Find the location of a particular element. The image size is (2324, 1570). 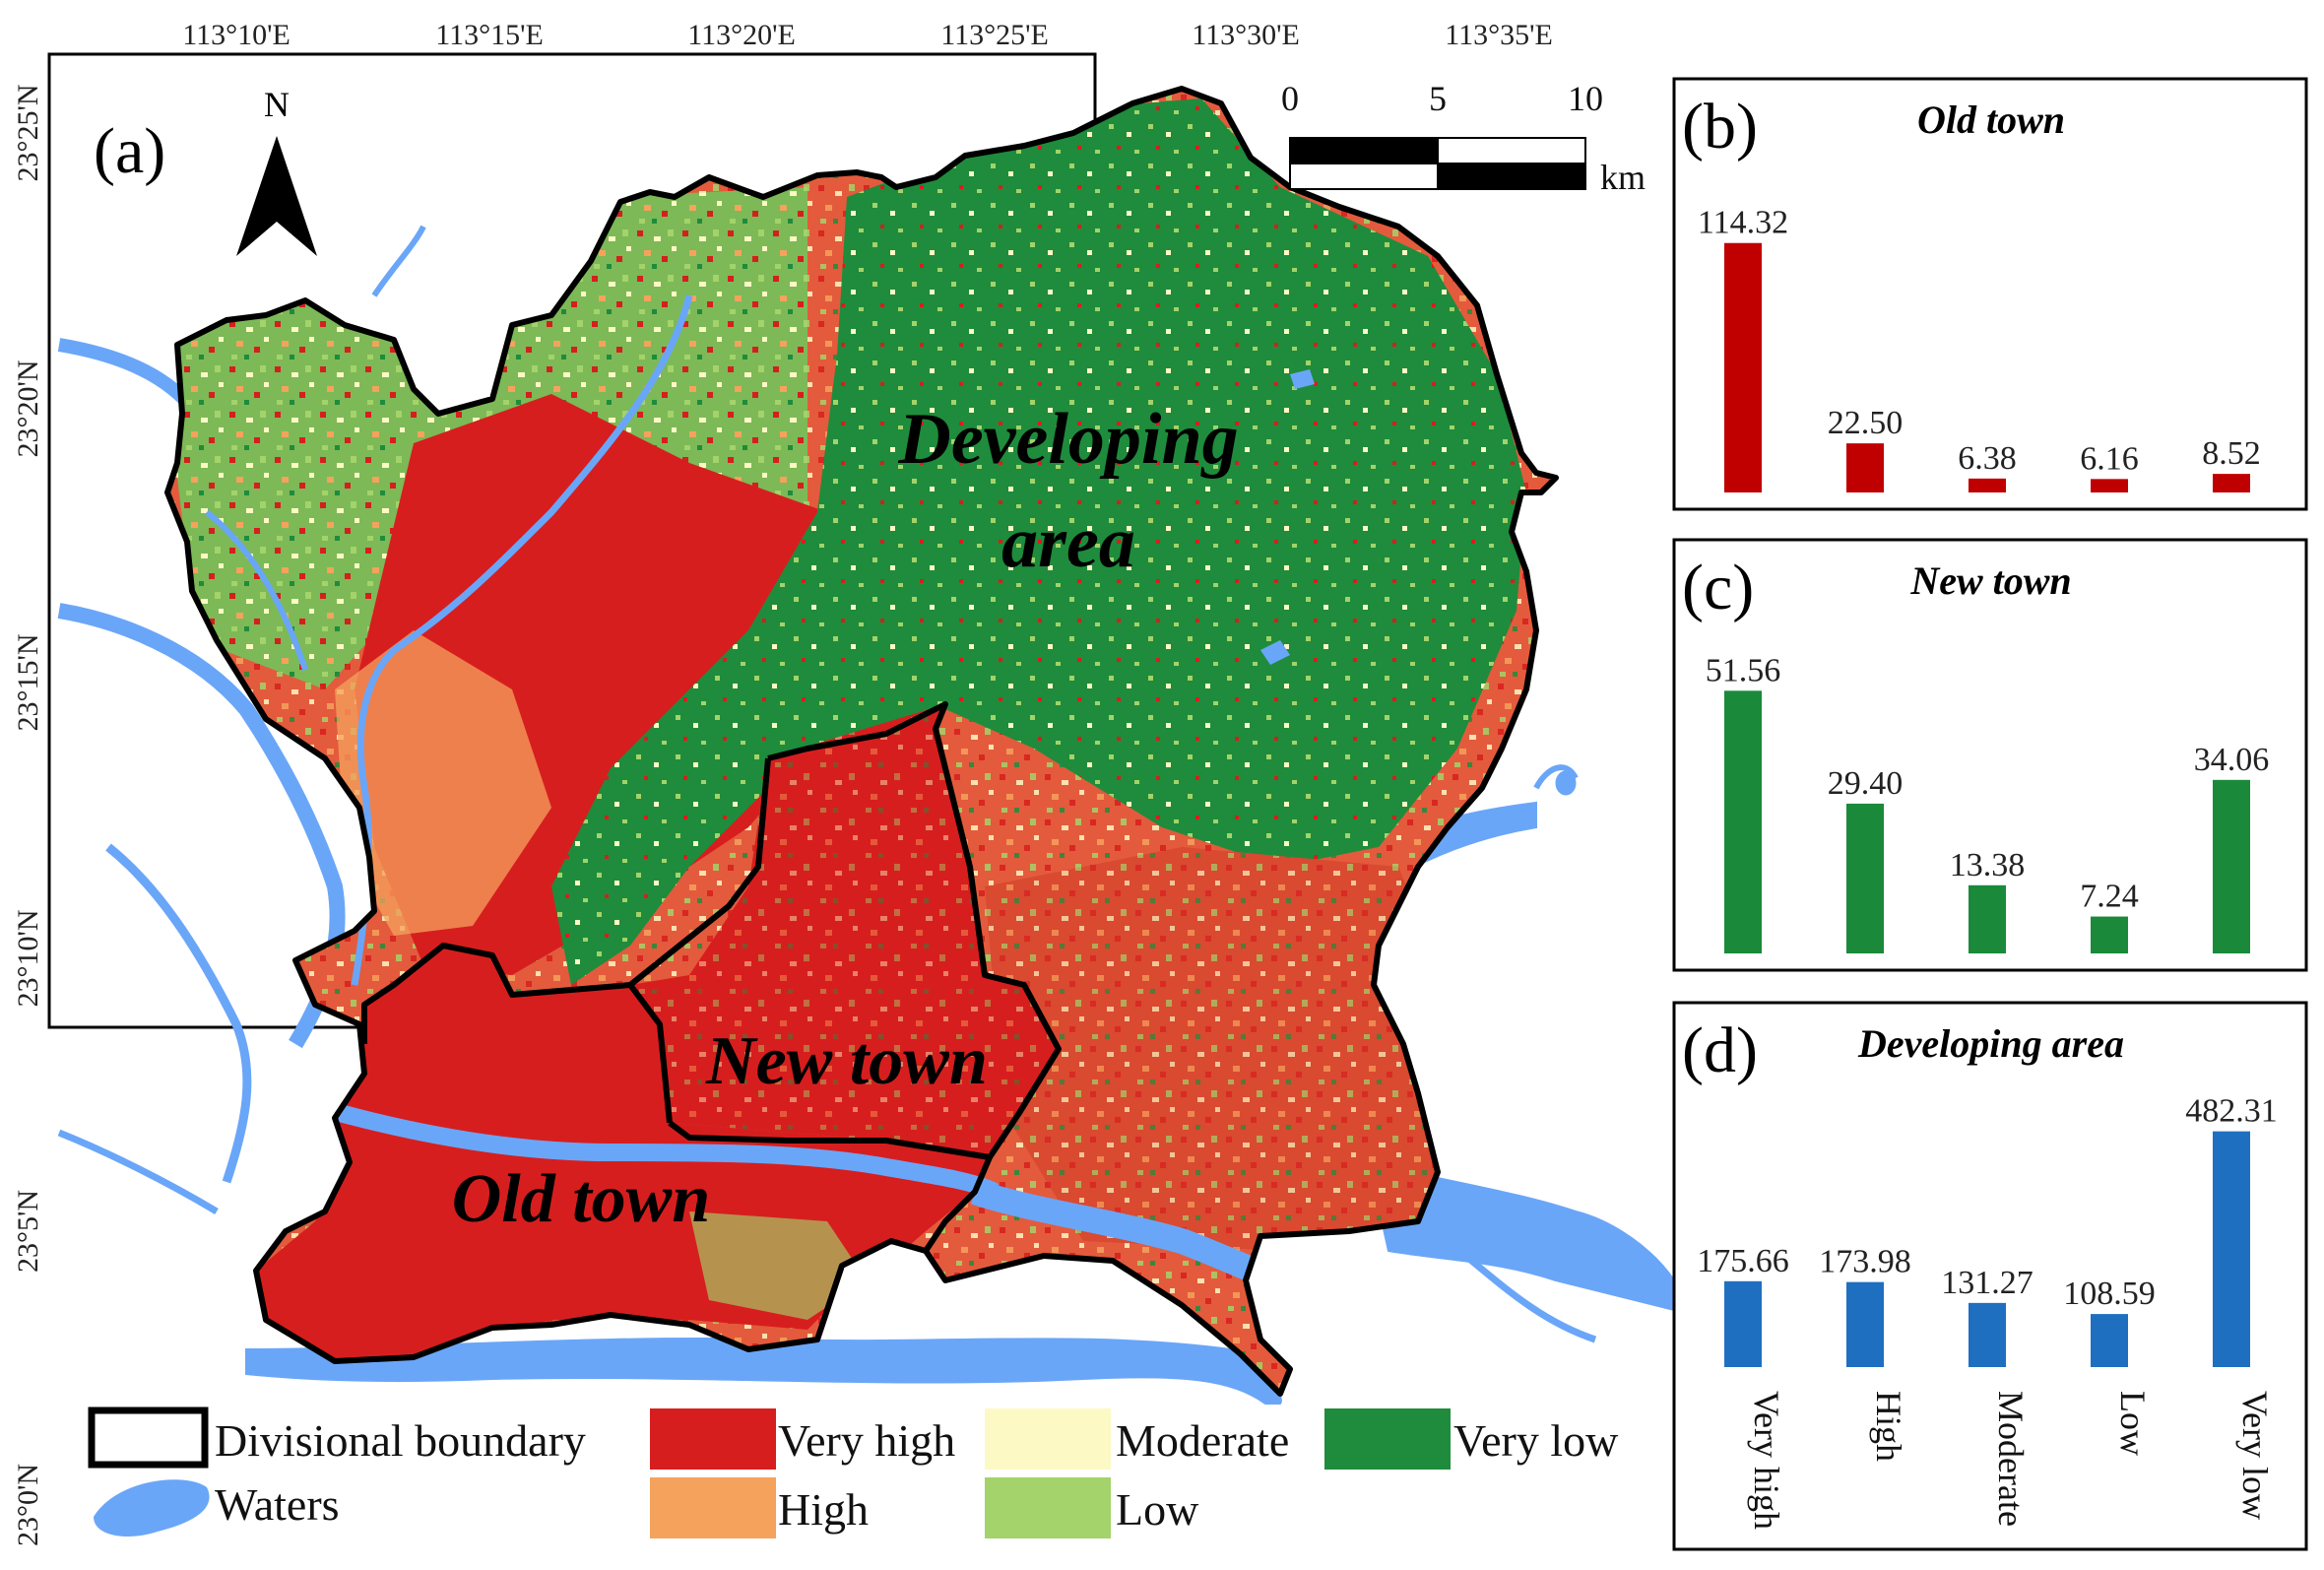

lat-tick-label: 23°5'N is located at coordinates (28, 1231).